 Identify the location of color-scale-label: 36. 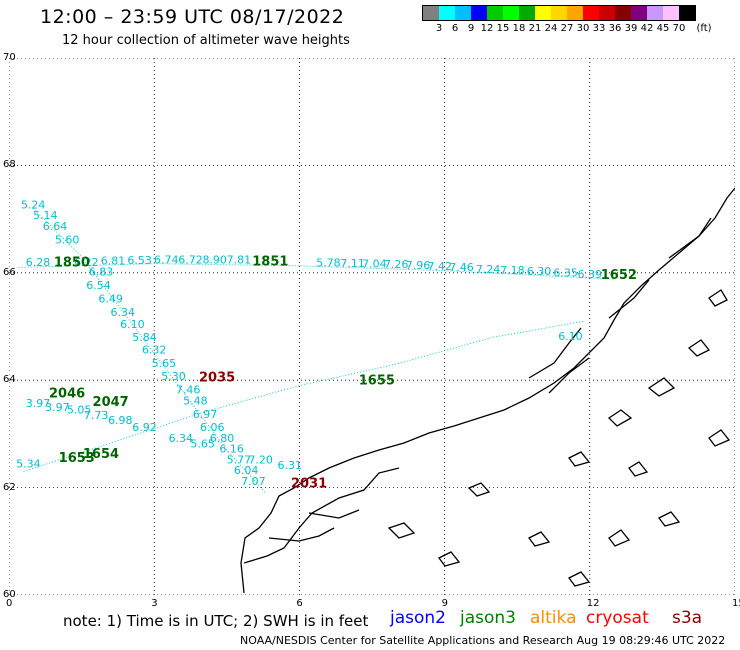
(615, 28).